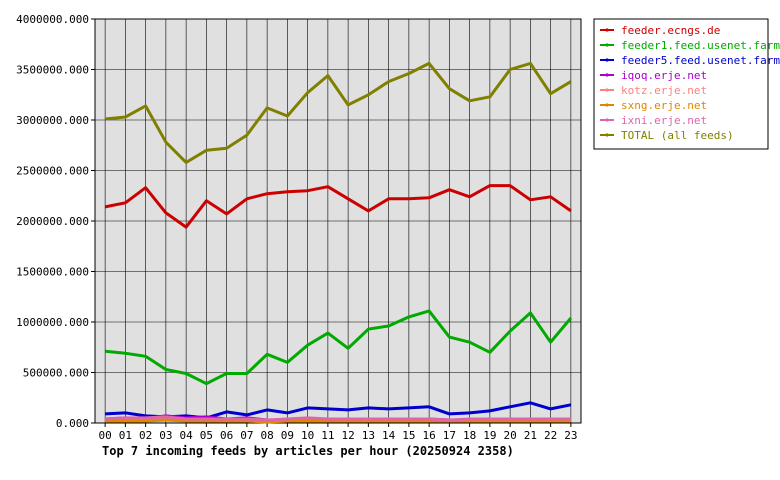  What do you see at coordinates (677, 135) in the screenshot?
I see `legend-label: TOTAL (all feeds)` at bounding box center [677, 135].